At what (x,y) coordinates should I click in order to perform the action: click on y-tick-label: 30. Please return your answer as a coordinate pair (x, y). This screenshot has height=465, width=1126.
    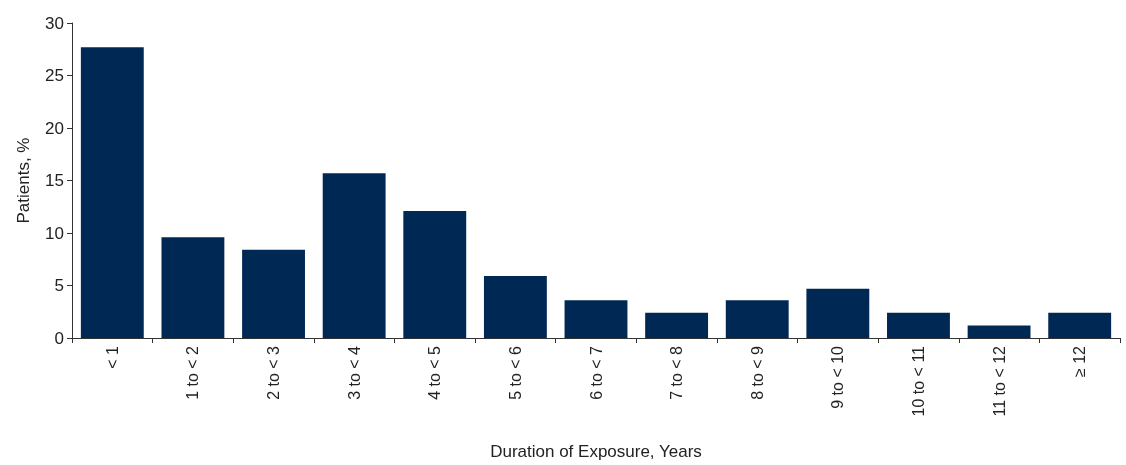
    Looking at the image, I should click on (54, 23).